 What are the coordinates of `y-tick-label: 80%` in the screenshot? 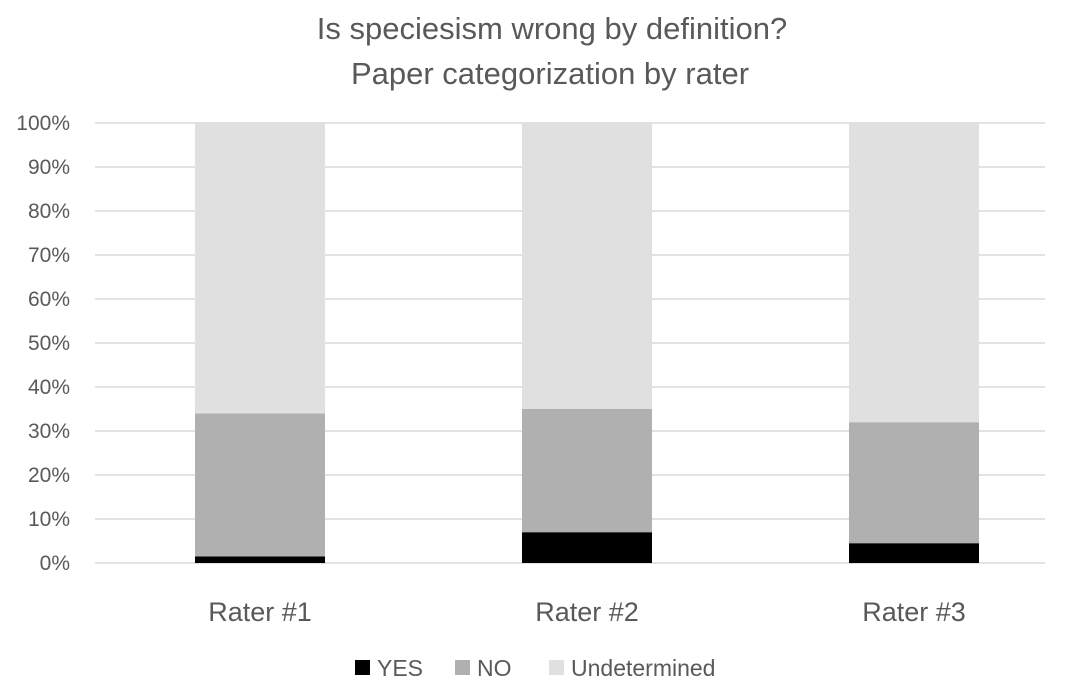 It's located at (49, 211).